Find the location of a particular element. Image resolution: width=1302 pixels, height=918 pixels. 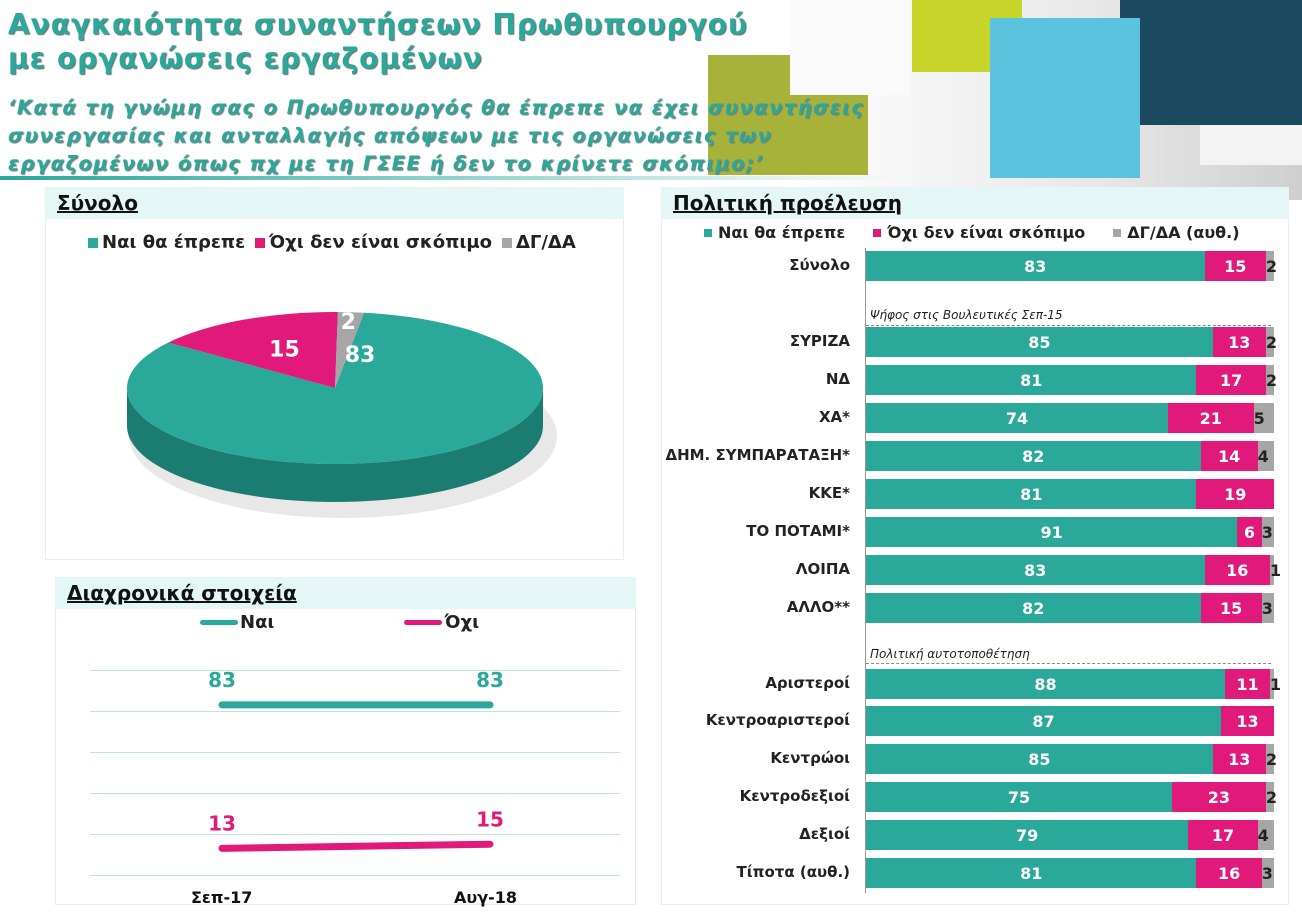

trend-legend-no: Όχι is located at coordinates (462, 622).